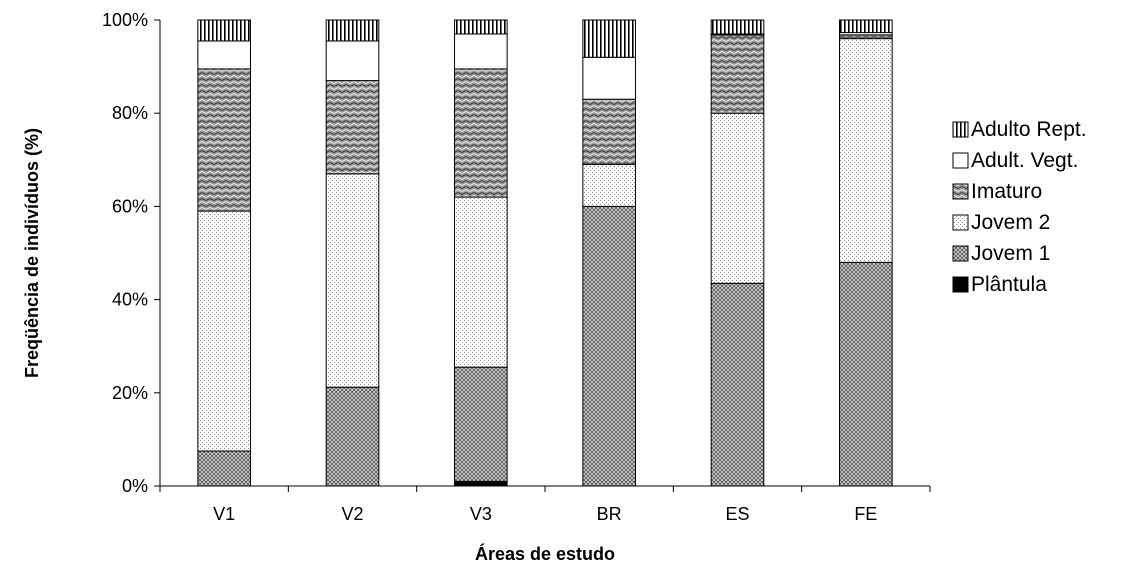 The height and width of the screenshot is (574, 1132). I want to click on legend-label: Jovem 1, so click(1010, 253).